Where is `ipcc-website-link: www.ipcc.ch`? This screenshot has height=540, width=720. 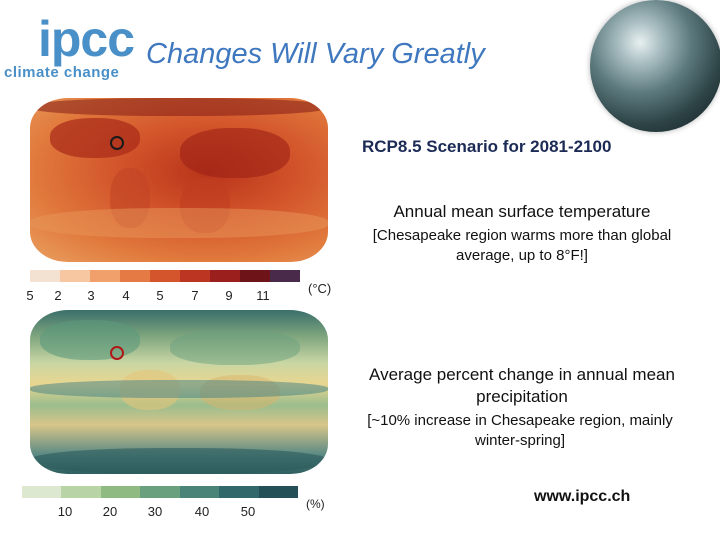 ipcc-website-link: www.ipcc.ch is located at coordinates (582, 496).